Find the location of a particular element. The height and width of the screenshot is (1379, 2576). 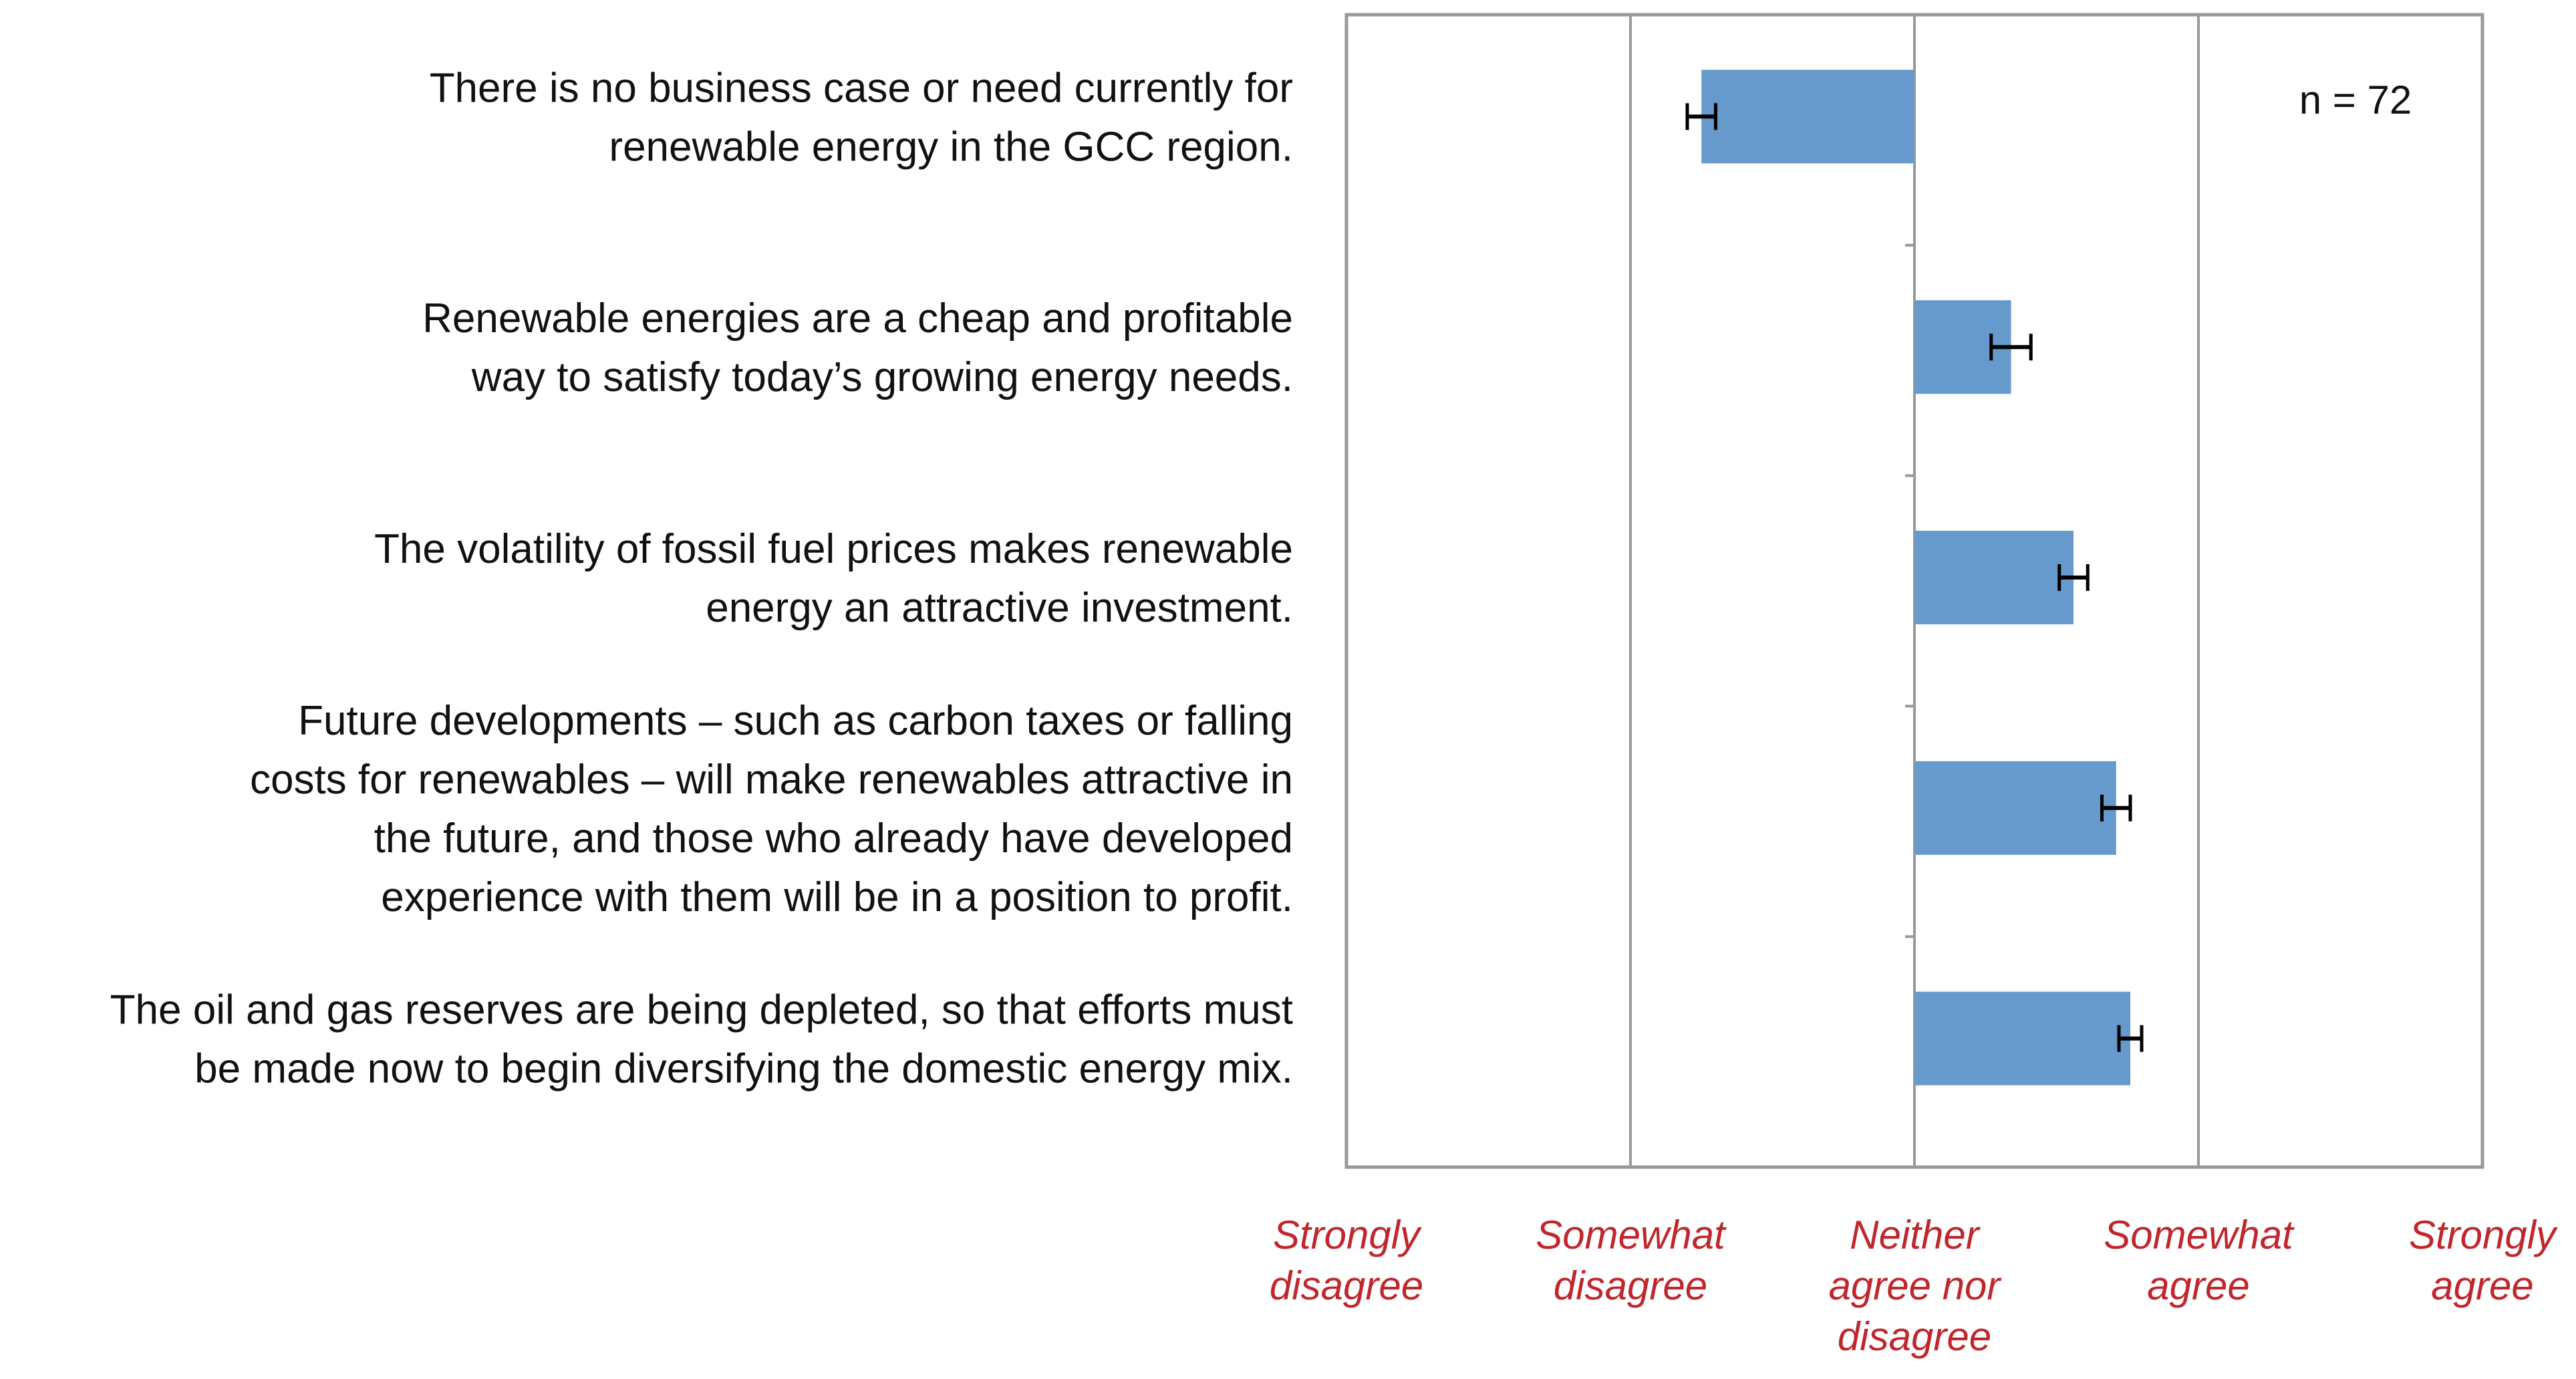

error-bars is located at coordinates (1914, 577).